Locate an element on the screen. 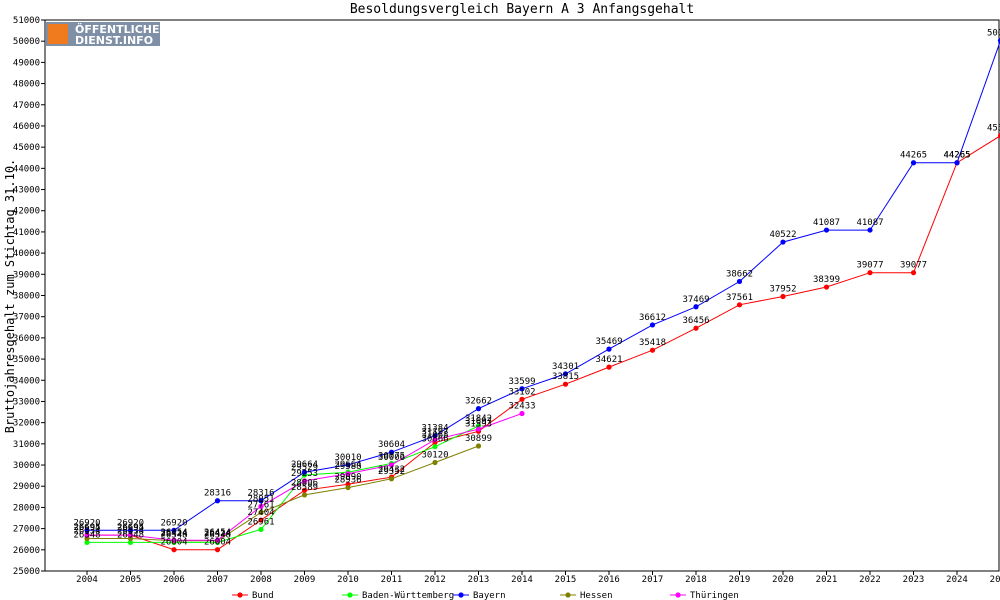  x-tick-label: 2022 is located at coordinates (870, 580).